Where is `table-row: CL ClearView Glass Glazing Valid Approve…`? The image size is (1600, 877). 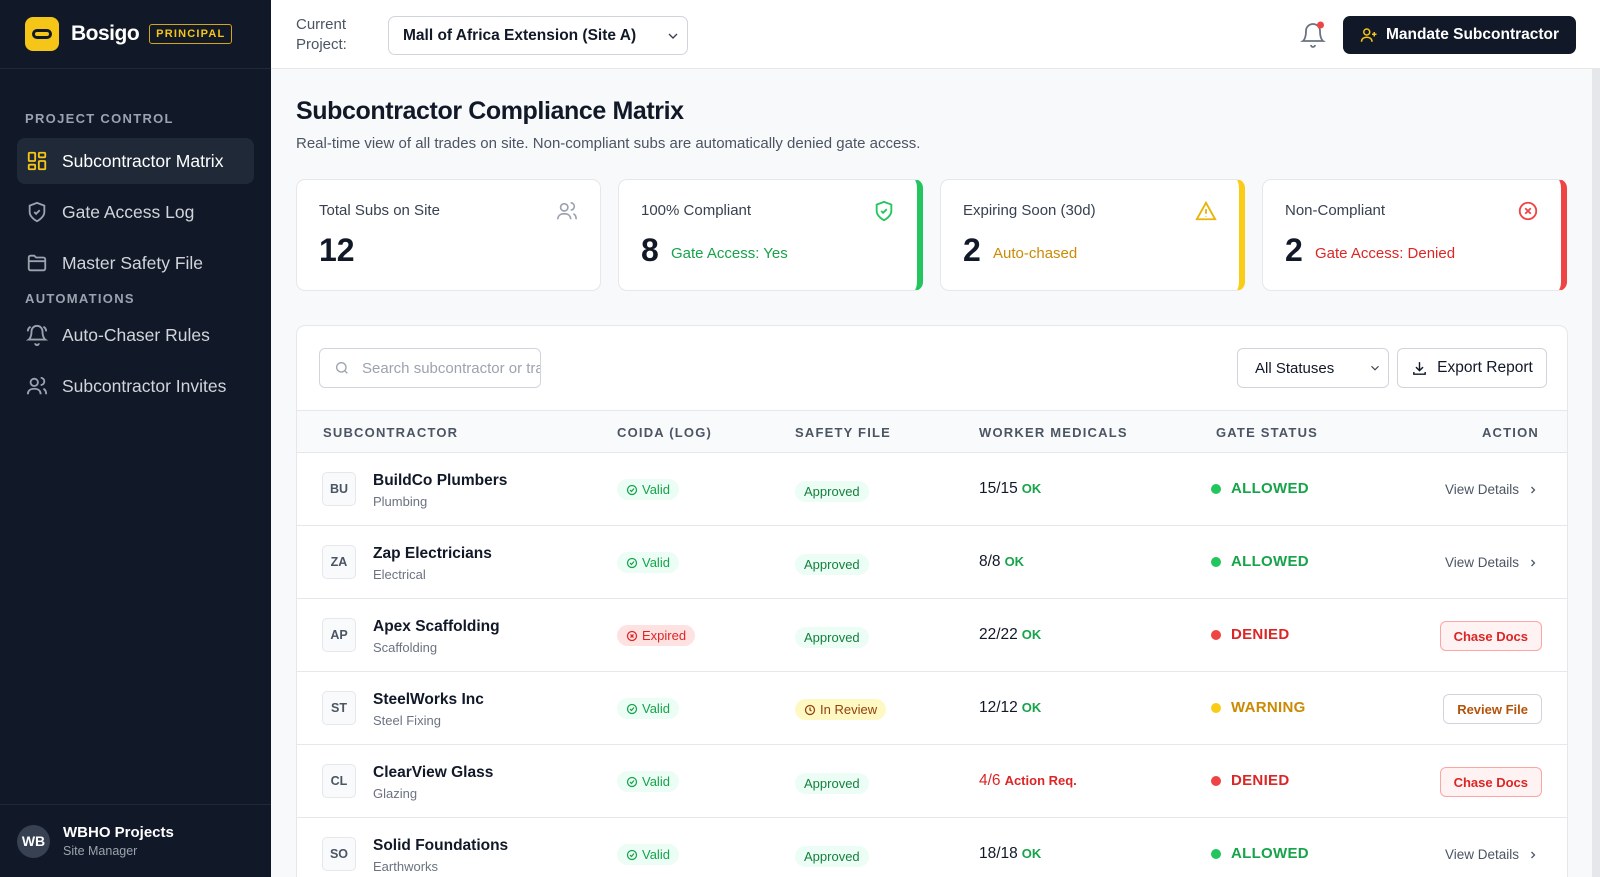
table-row: CL ClearView Glass Glazing Valid Approve… is located at coordinates (932, 781).